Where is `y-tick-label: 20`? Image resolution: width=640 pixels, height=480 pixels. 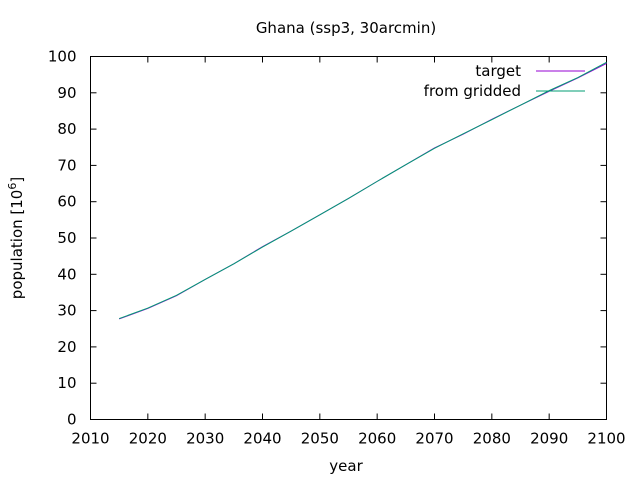 y-tick-label: 20 is located at coordinates (66, 347).